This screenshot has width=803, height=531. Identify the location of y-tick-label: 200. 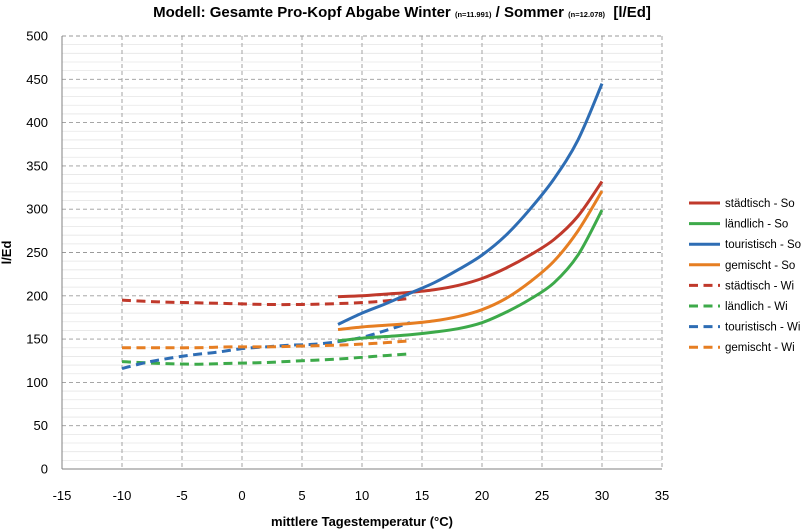
(37, 295).